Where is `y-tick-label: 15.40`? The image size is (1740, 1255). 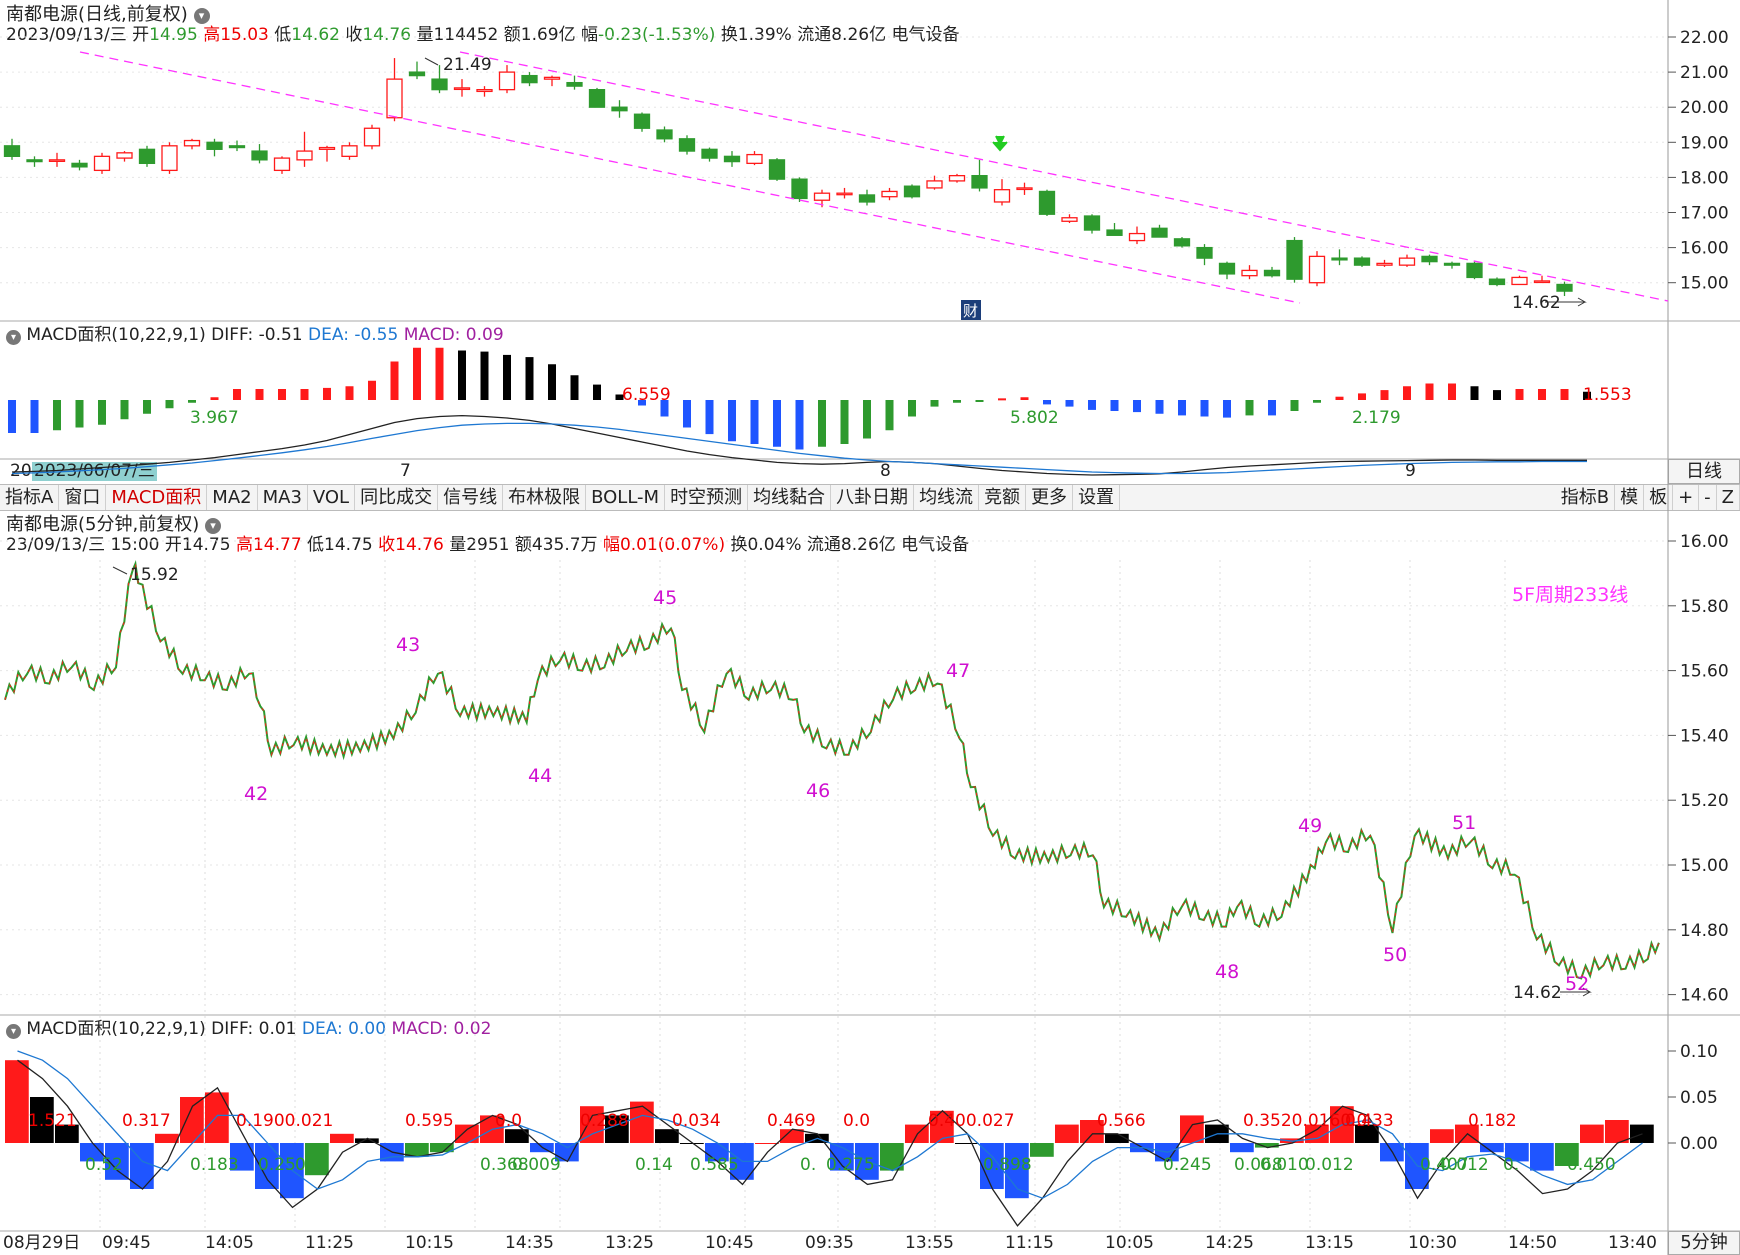 y-tick-label: 15.40 is located at coordinates (1704, 736).